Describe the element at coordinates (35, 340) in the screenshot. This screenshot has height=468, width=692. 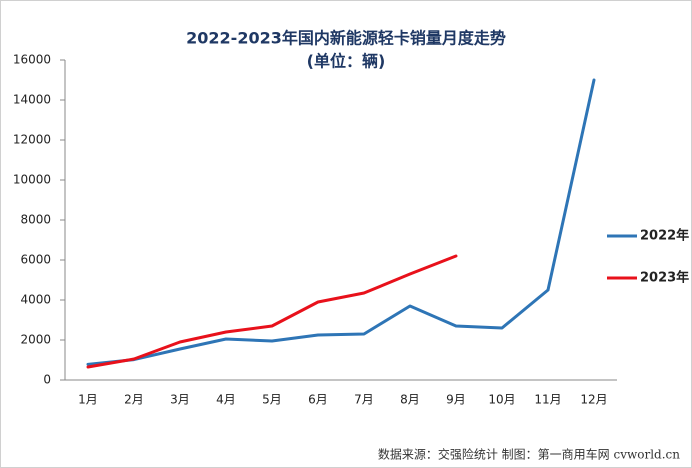
I see `y-tick-label: 2000` at that location.